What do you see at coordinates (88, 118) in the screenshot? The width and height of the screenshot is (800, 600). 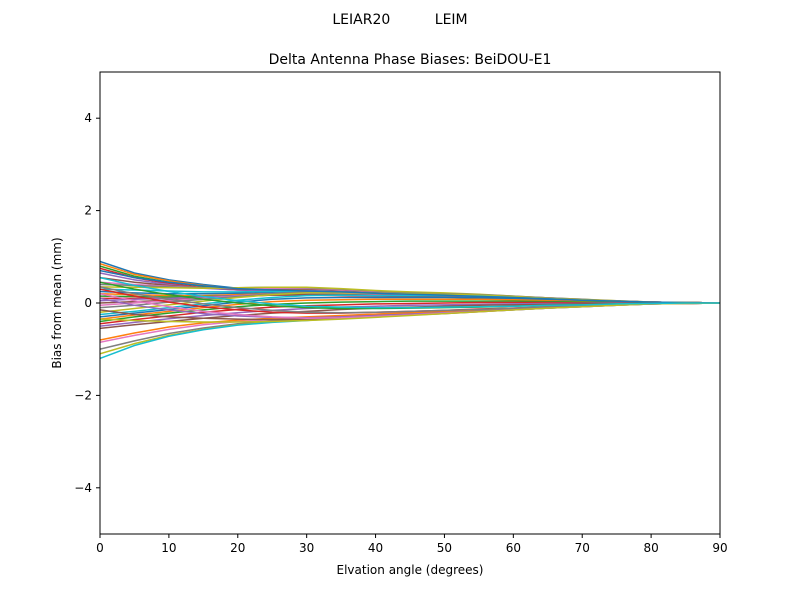 I see `y-tick-label: 4` at bounding box center [88, 118].